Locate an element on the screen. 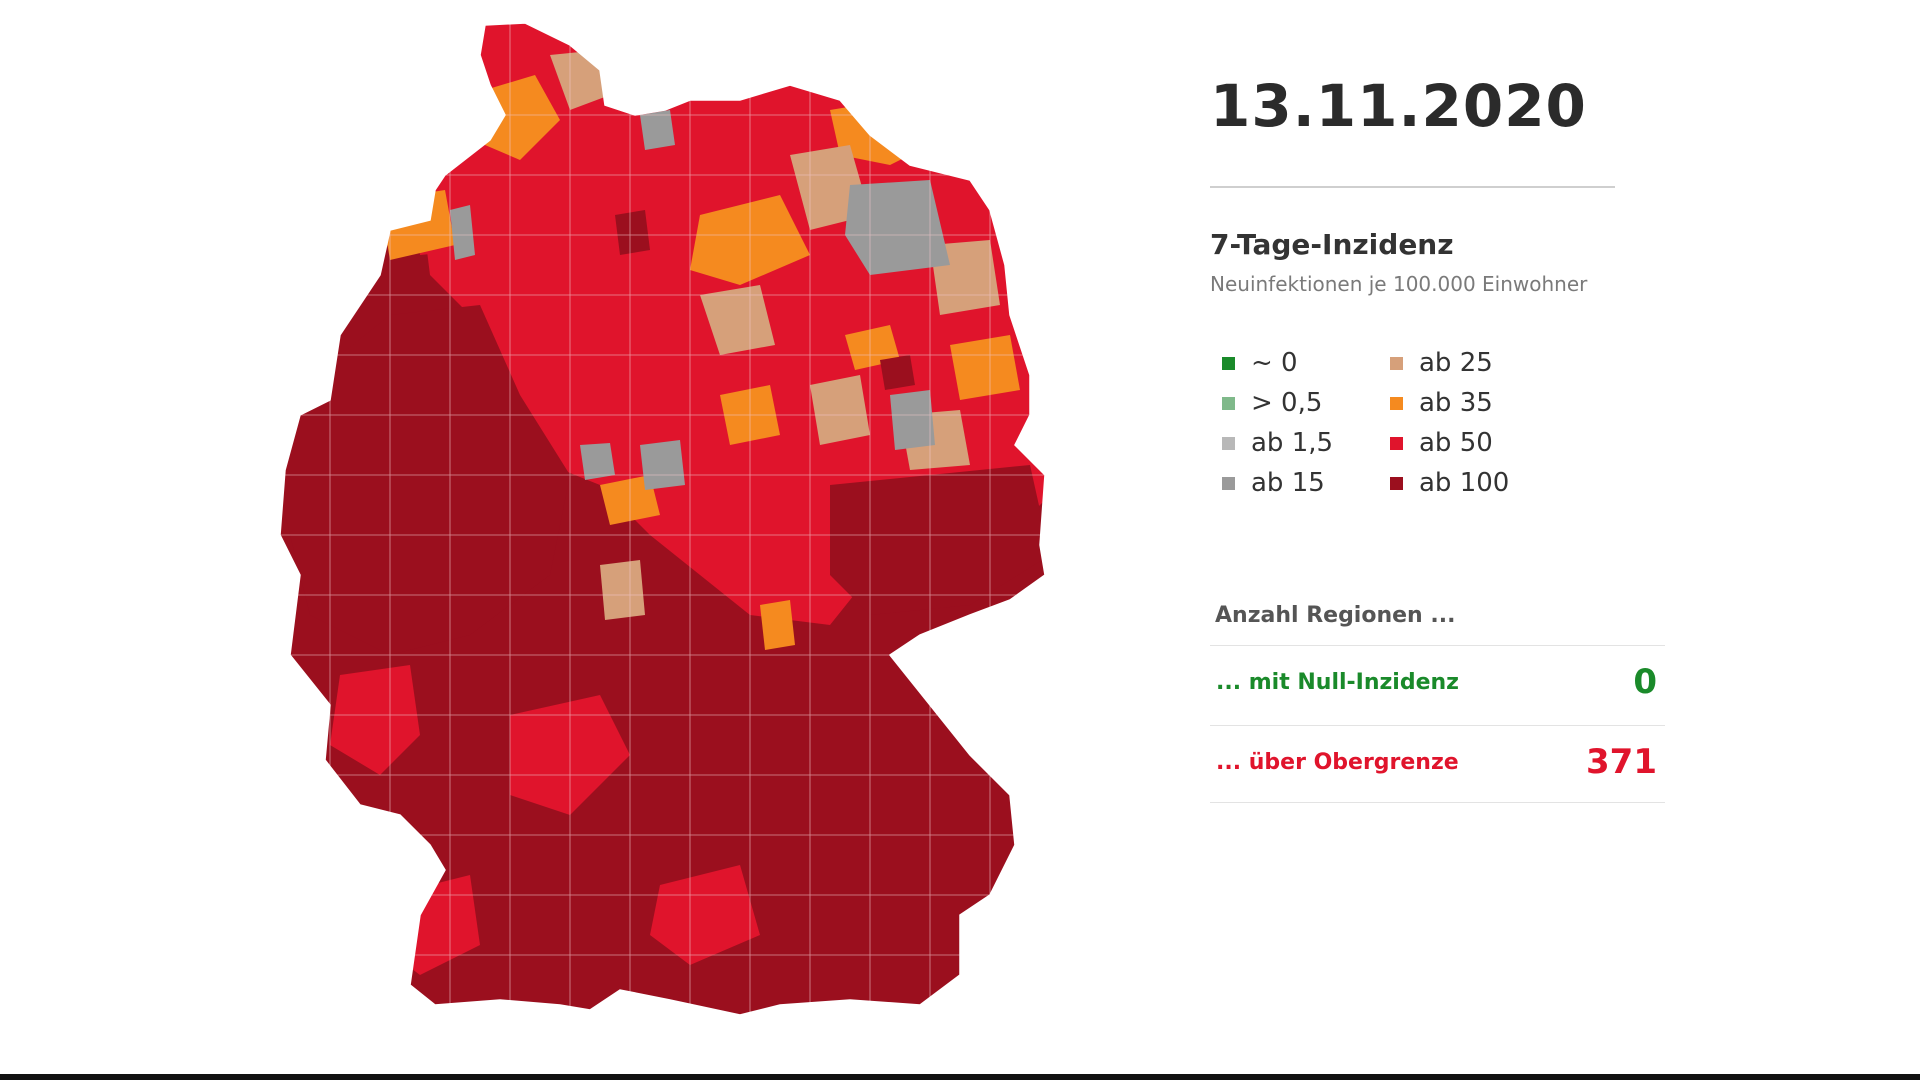 The image size is (1920, 1080). legend-label: ab 100 is located at coordinates (1464, 483).